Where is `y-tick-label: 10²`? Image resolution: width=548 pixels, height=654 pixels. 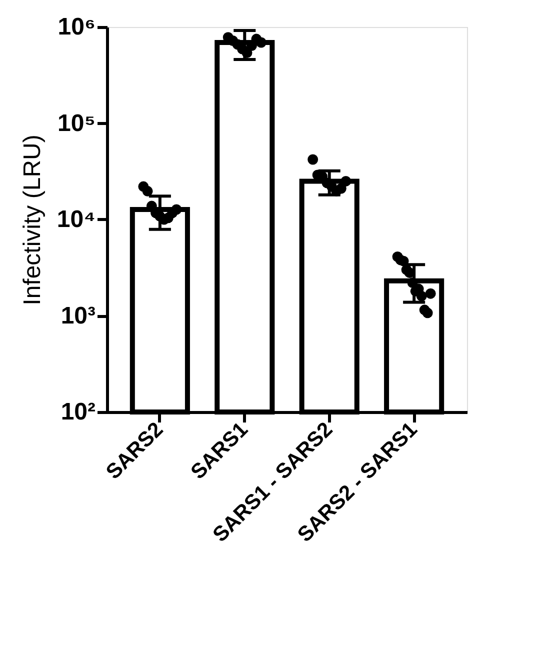 y-tick-label: 10² is located at coordinates (78, 412).